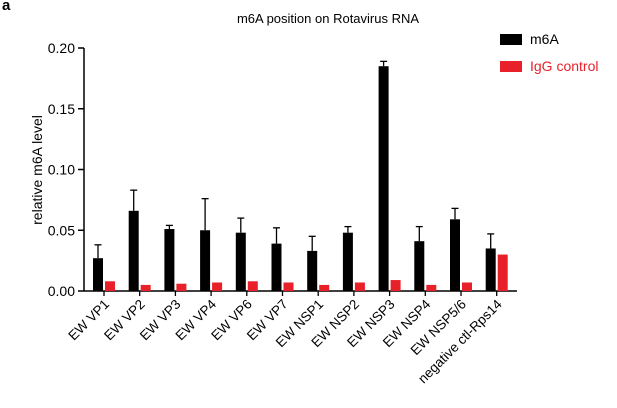  Describe the element at coordinates (544, 39) in the screenshot. I see `legend-label-m6a: m6A` at that location.